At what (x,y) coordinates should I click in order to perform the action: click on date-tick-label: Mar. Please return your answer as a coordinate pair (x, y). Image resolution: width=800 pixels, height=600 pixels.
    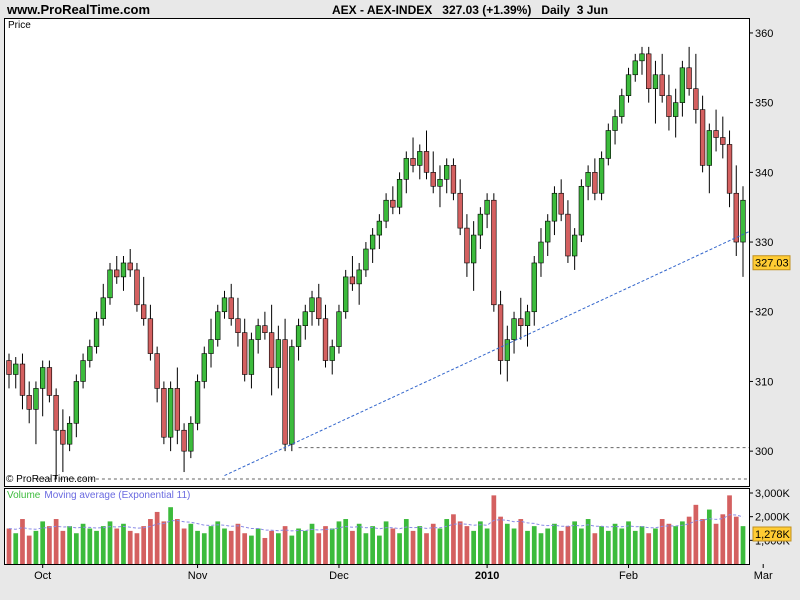
    Looking at the image, I should click on (763, 576).